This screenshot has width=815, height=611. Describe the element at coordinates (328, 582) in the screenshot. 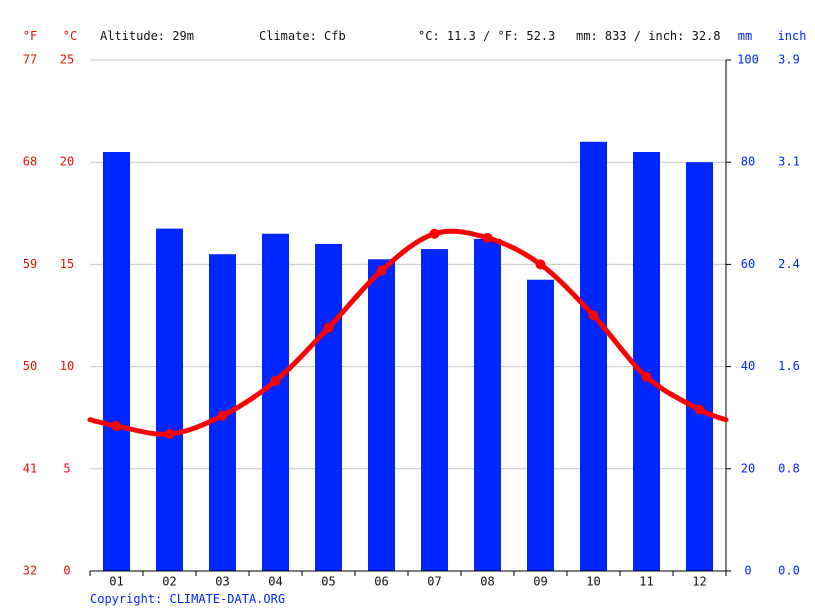

I see `month-tick-label: 05` at that location.